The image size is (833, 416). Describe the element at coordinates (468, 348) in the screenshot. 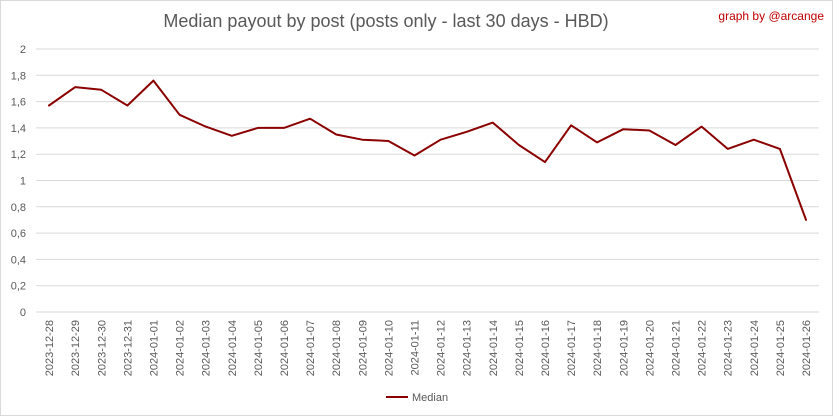

I see `x-tick-label: 2024-01-13` at that location.